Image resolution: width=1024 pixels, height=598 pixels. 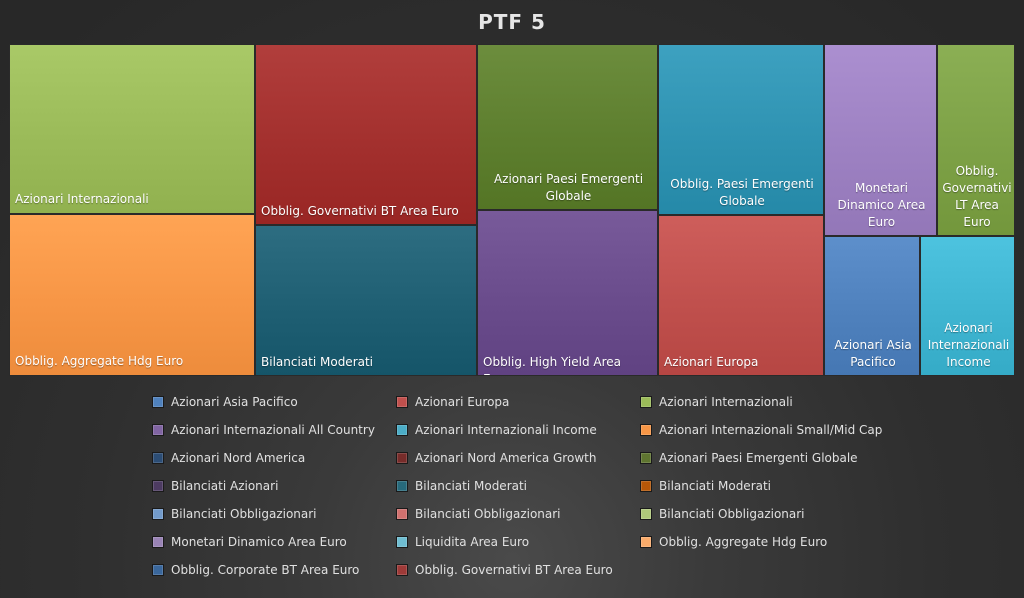 I want to click on tile-label: Obblig. Governativi LT Area Euro, so click(x=977, y=196).